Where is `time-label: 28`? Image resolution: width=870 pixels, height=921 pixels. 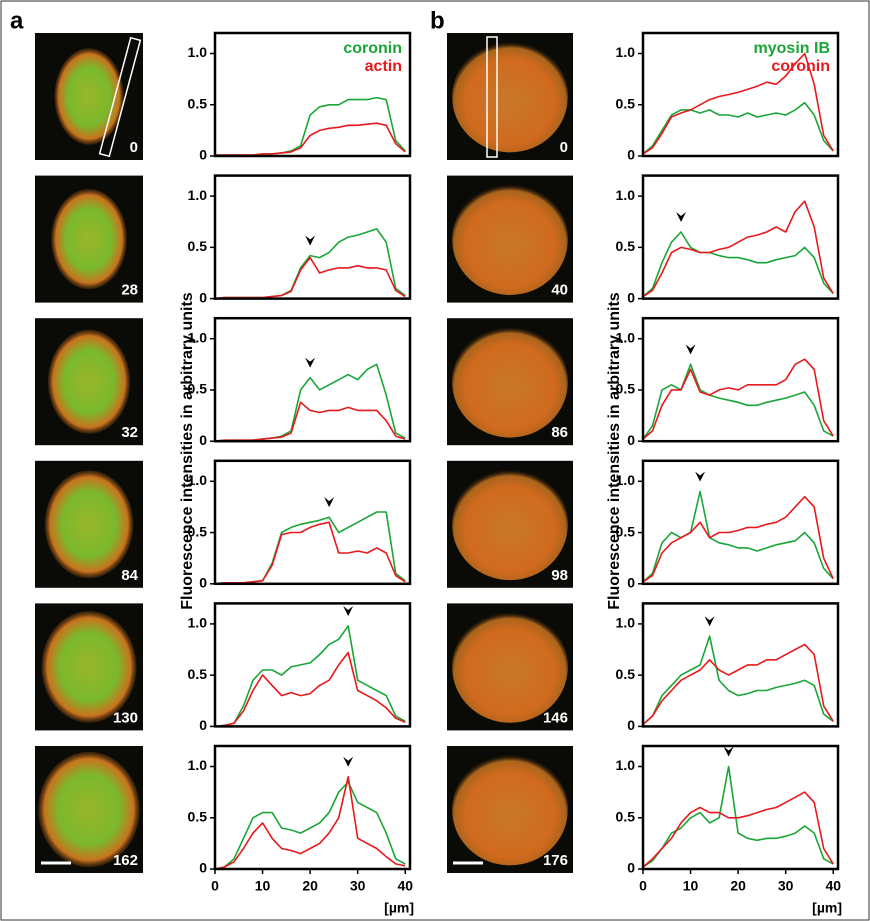
time-label: 28 is located at coordinates (129, 290).